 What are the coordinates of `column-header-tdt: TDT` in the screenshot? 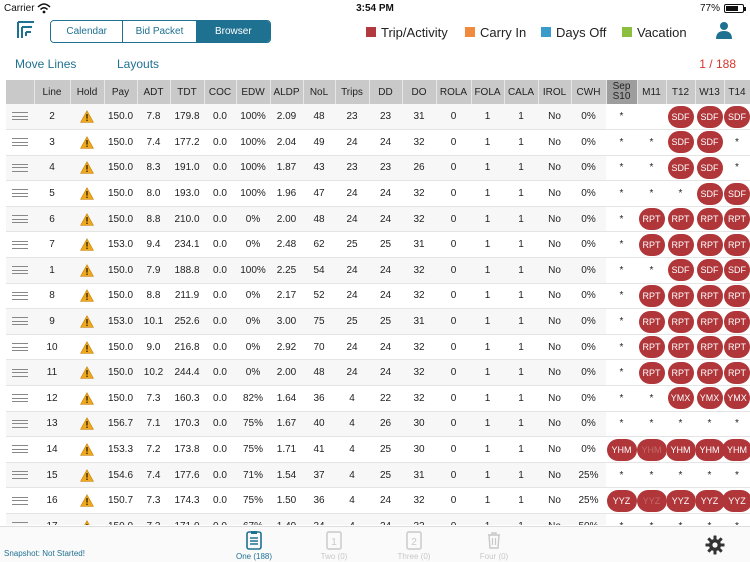 It's located at (187, 92).